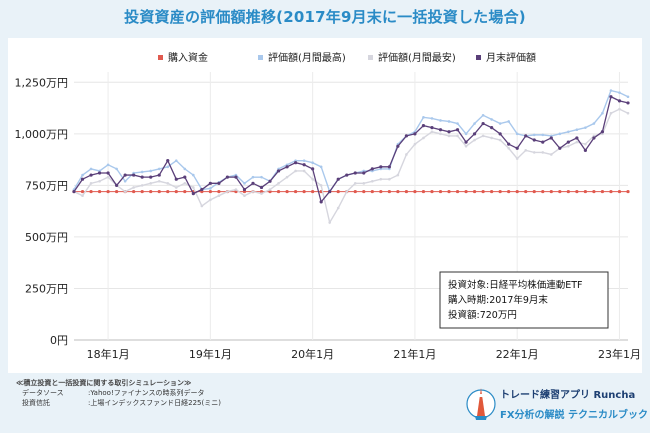  I want to click on y-tick-label: 1,250万円, so click(42, 82).